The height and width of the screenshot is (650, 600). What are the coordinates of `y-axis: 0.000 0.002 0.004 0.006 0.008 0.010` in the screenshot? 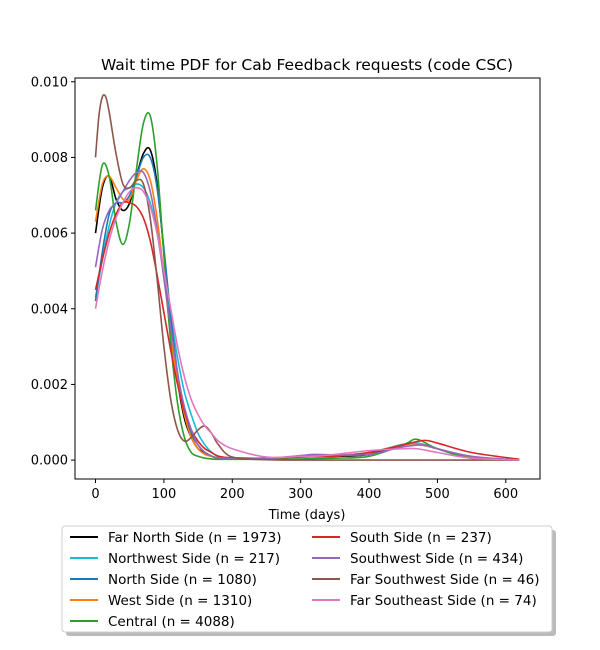 It's located at (53, 272).